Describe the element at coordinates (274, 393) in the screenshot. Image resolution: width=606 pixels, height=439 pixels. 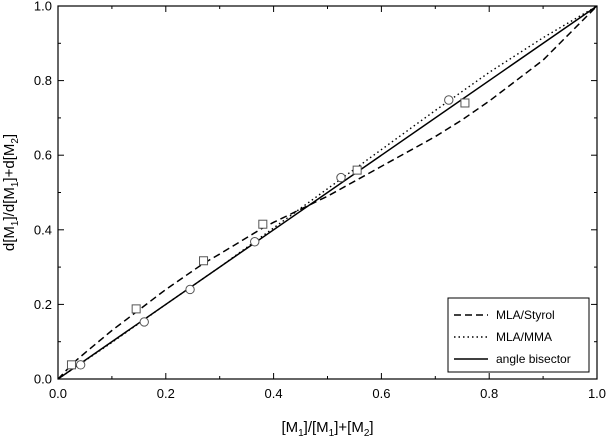
I see `x-tick-label: 0.4` at that location.